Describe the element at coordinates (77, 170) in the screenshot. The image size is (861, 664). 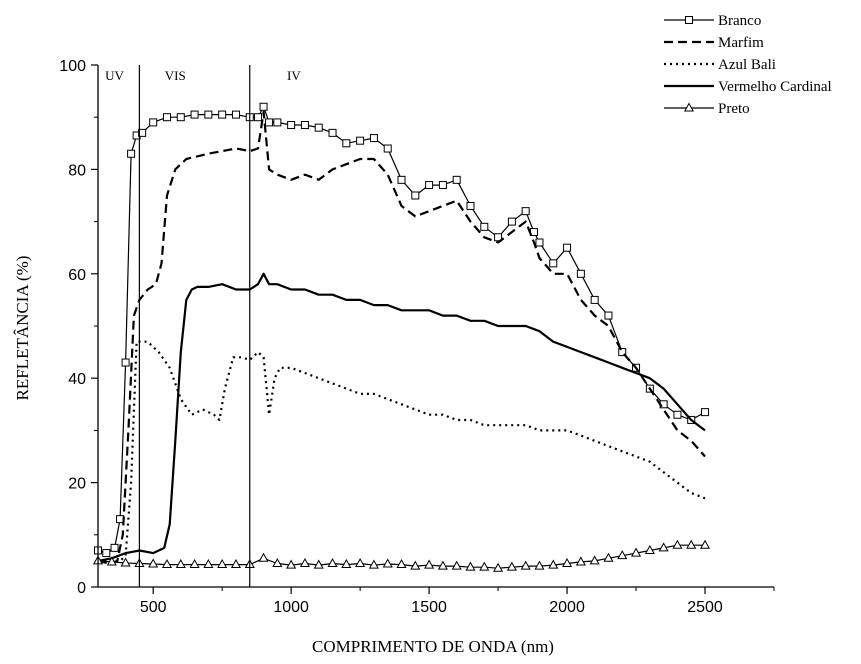
I see `y-tick-label: 80` at that location.